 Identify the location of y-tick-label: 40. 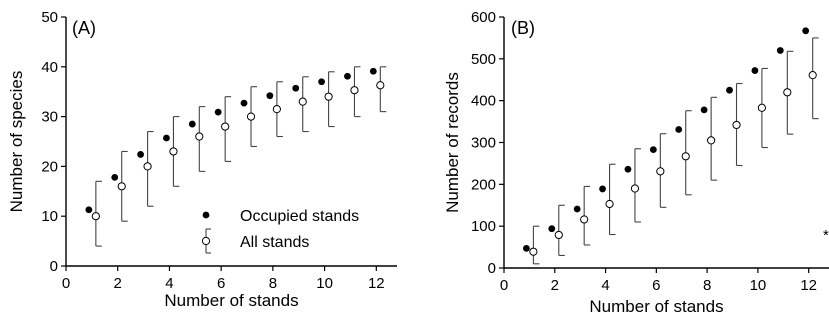
(49, 67).